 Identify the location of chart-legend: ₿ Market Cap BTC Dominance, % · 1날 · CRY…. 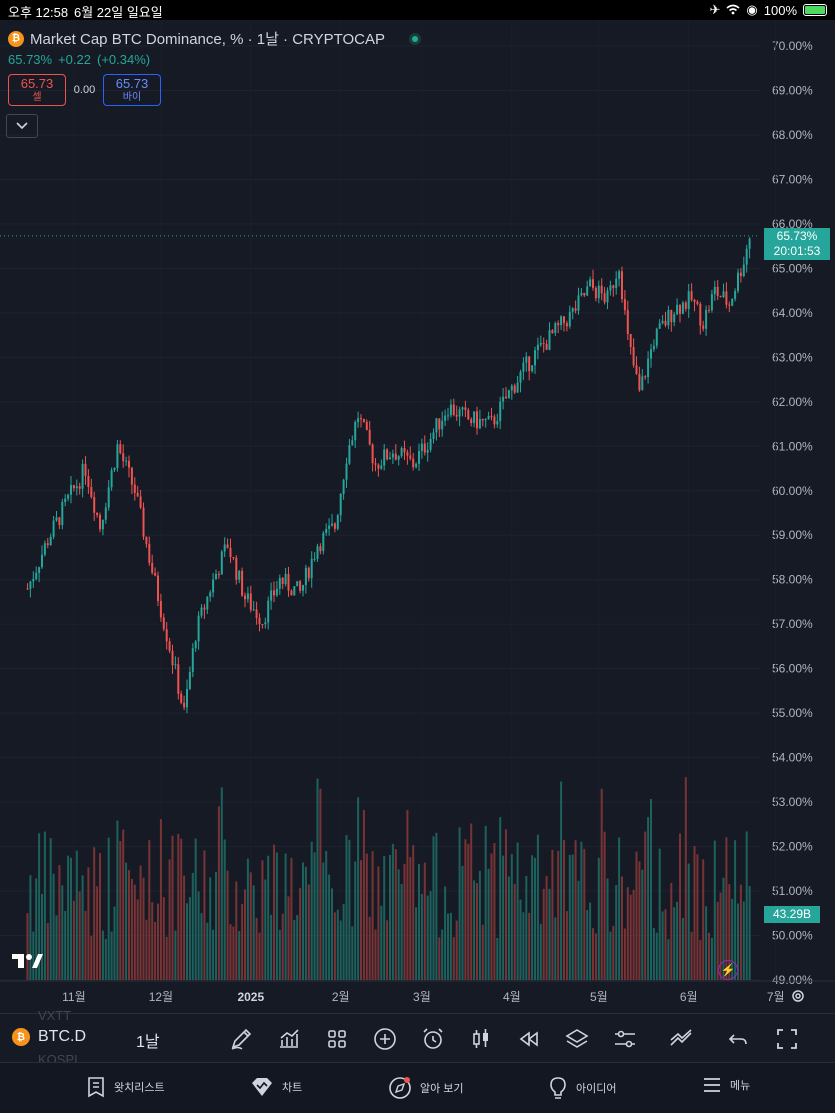
(215, 38).